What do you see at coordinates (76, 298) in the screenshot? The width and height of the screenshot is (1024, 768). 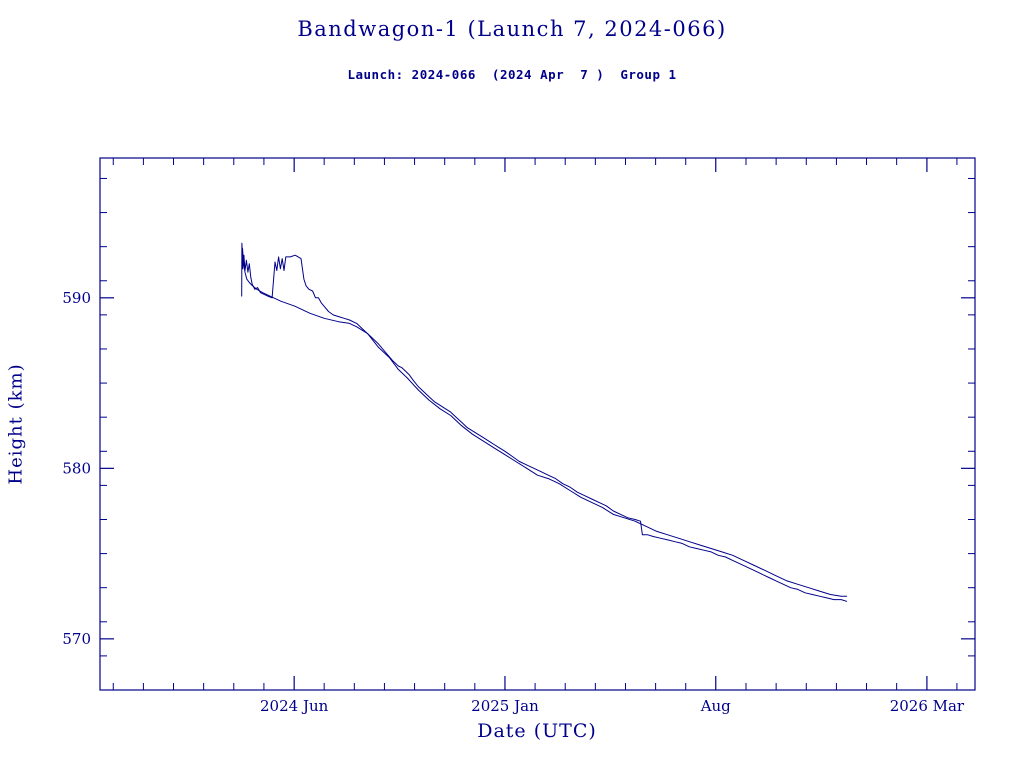 I see `y-tick-label: 590` at bounding box center [76, 298].